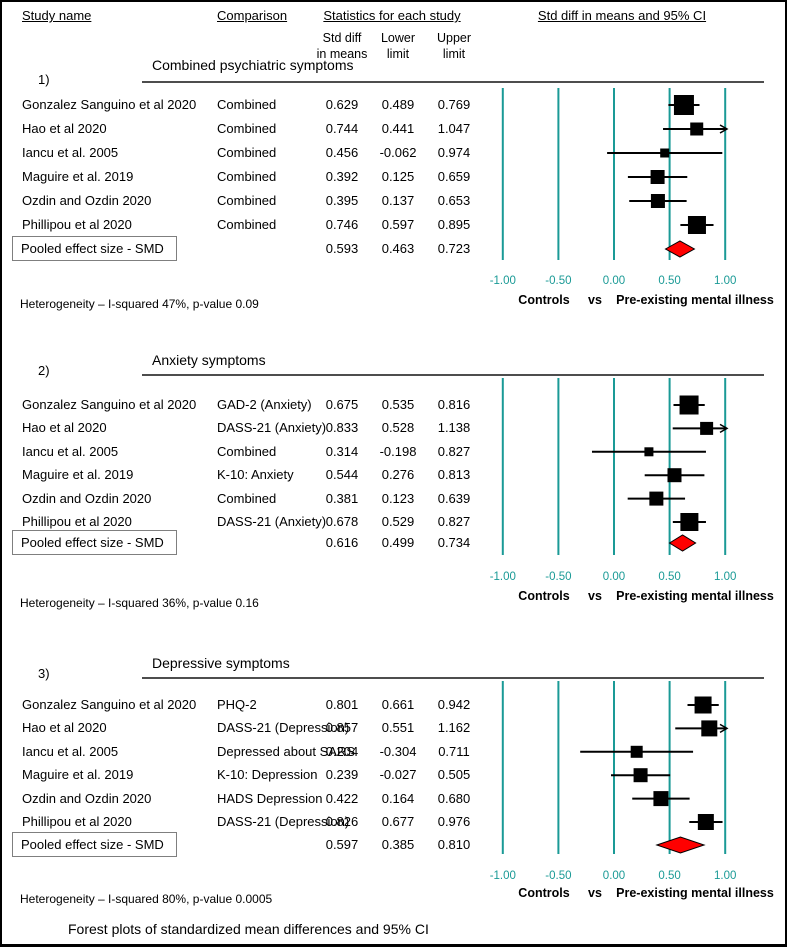 Image resolution: width=787 pixels, height=947 pixels. Describe the element at coordinates (109, 404) in the screenshot. I see `study-name-cell: Gonzalez Sanguino et al 2020` at that location.